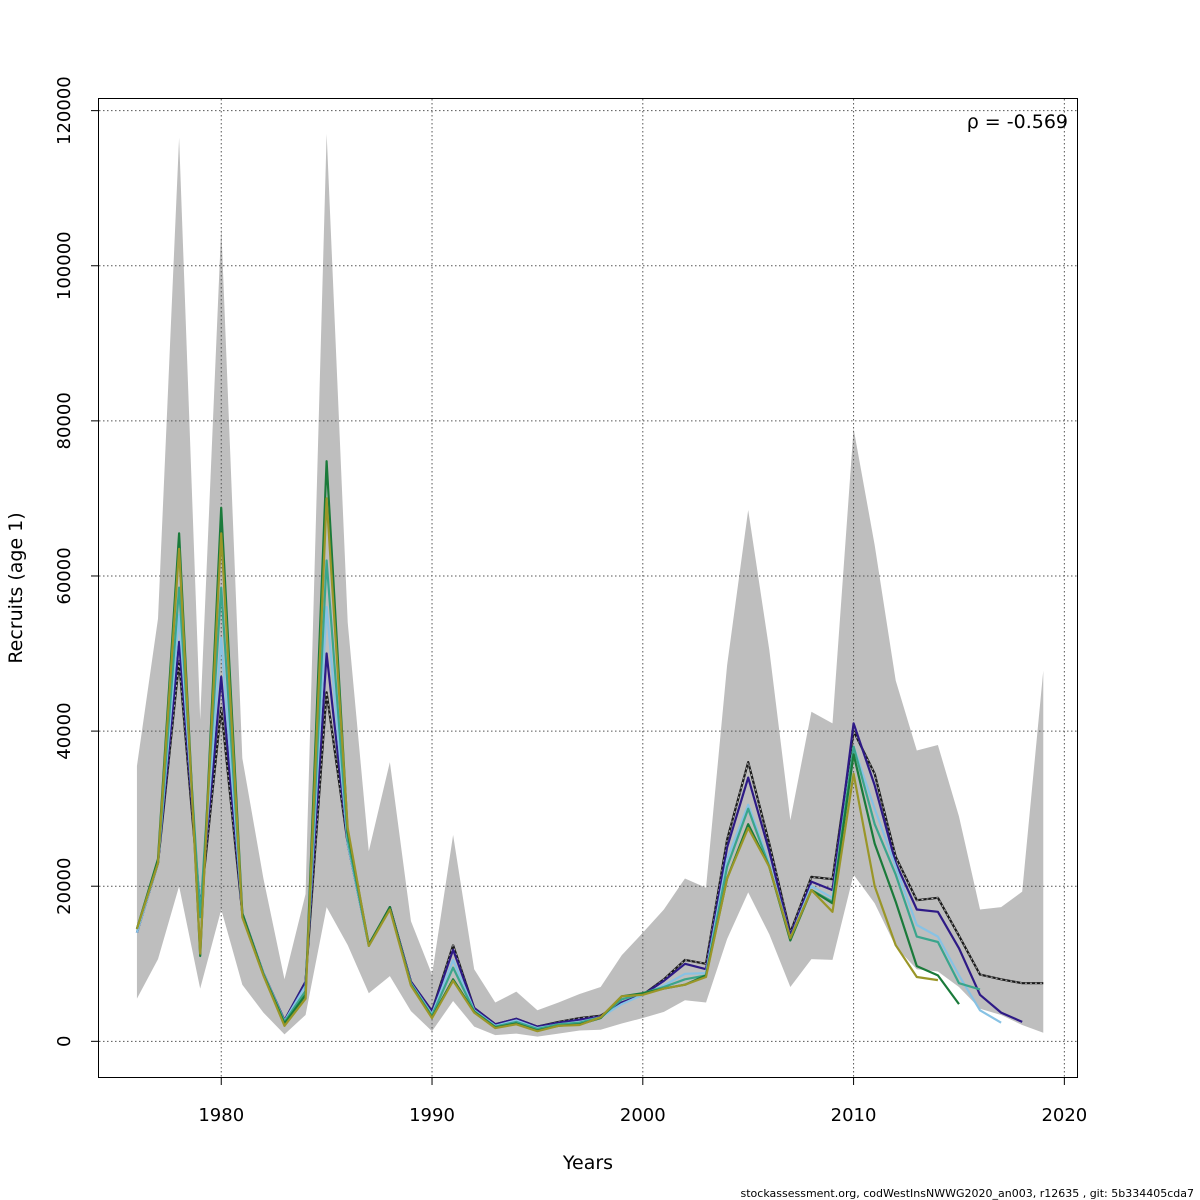 This screenshot has width=1200, height=1200. Describe the element at coordinates (64, 730) in the screenshot. I see `y-tick-label-40000: 40000` at that location.